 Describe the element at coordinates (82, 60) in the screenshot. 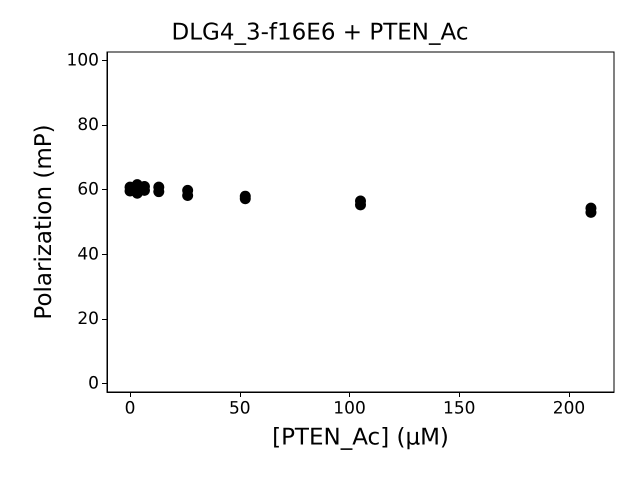

I see `y-tick-label: 100` at that location.